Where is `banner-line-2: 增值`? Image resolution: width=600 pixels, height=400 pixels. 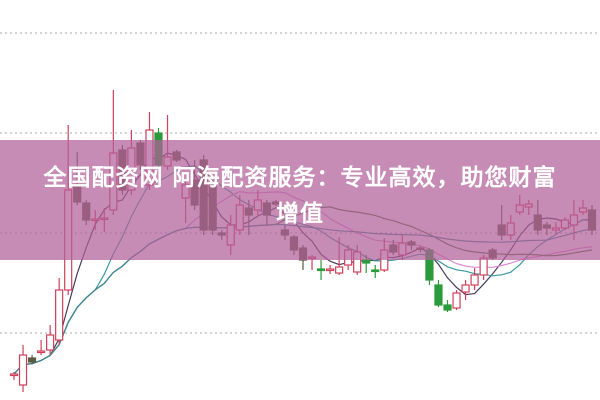 banner-line-2: 增值 is located at coordinates (300, 214).